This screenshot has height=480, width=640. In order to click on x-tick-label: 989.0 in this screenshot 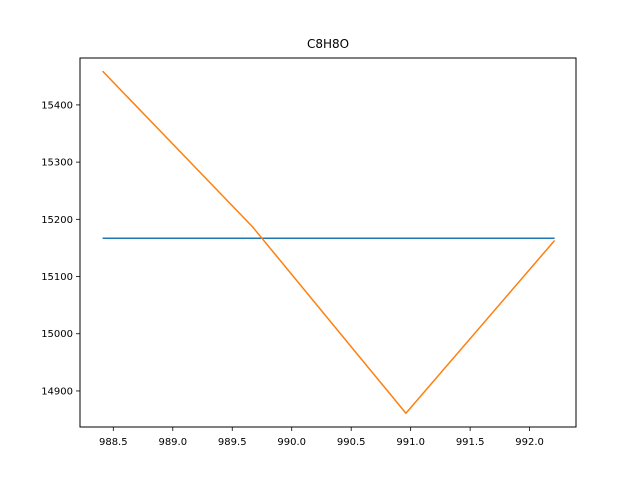, I will do `click(172, 442)`.